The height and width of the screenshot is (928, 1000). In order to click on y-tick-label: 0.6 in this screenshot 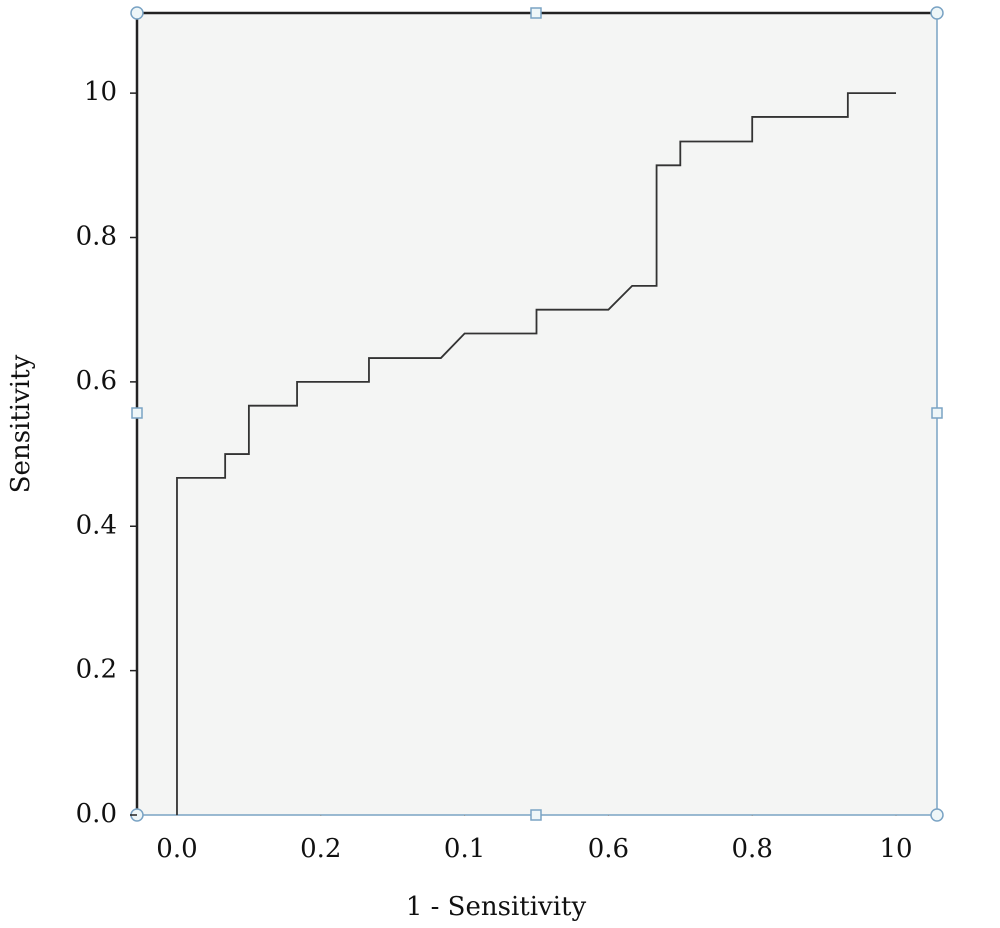, I will do `click(96, 381)`.